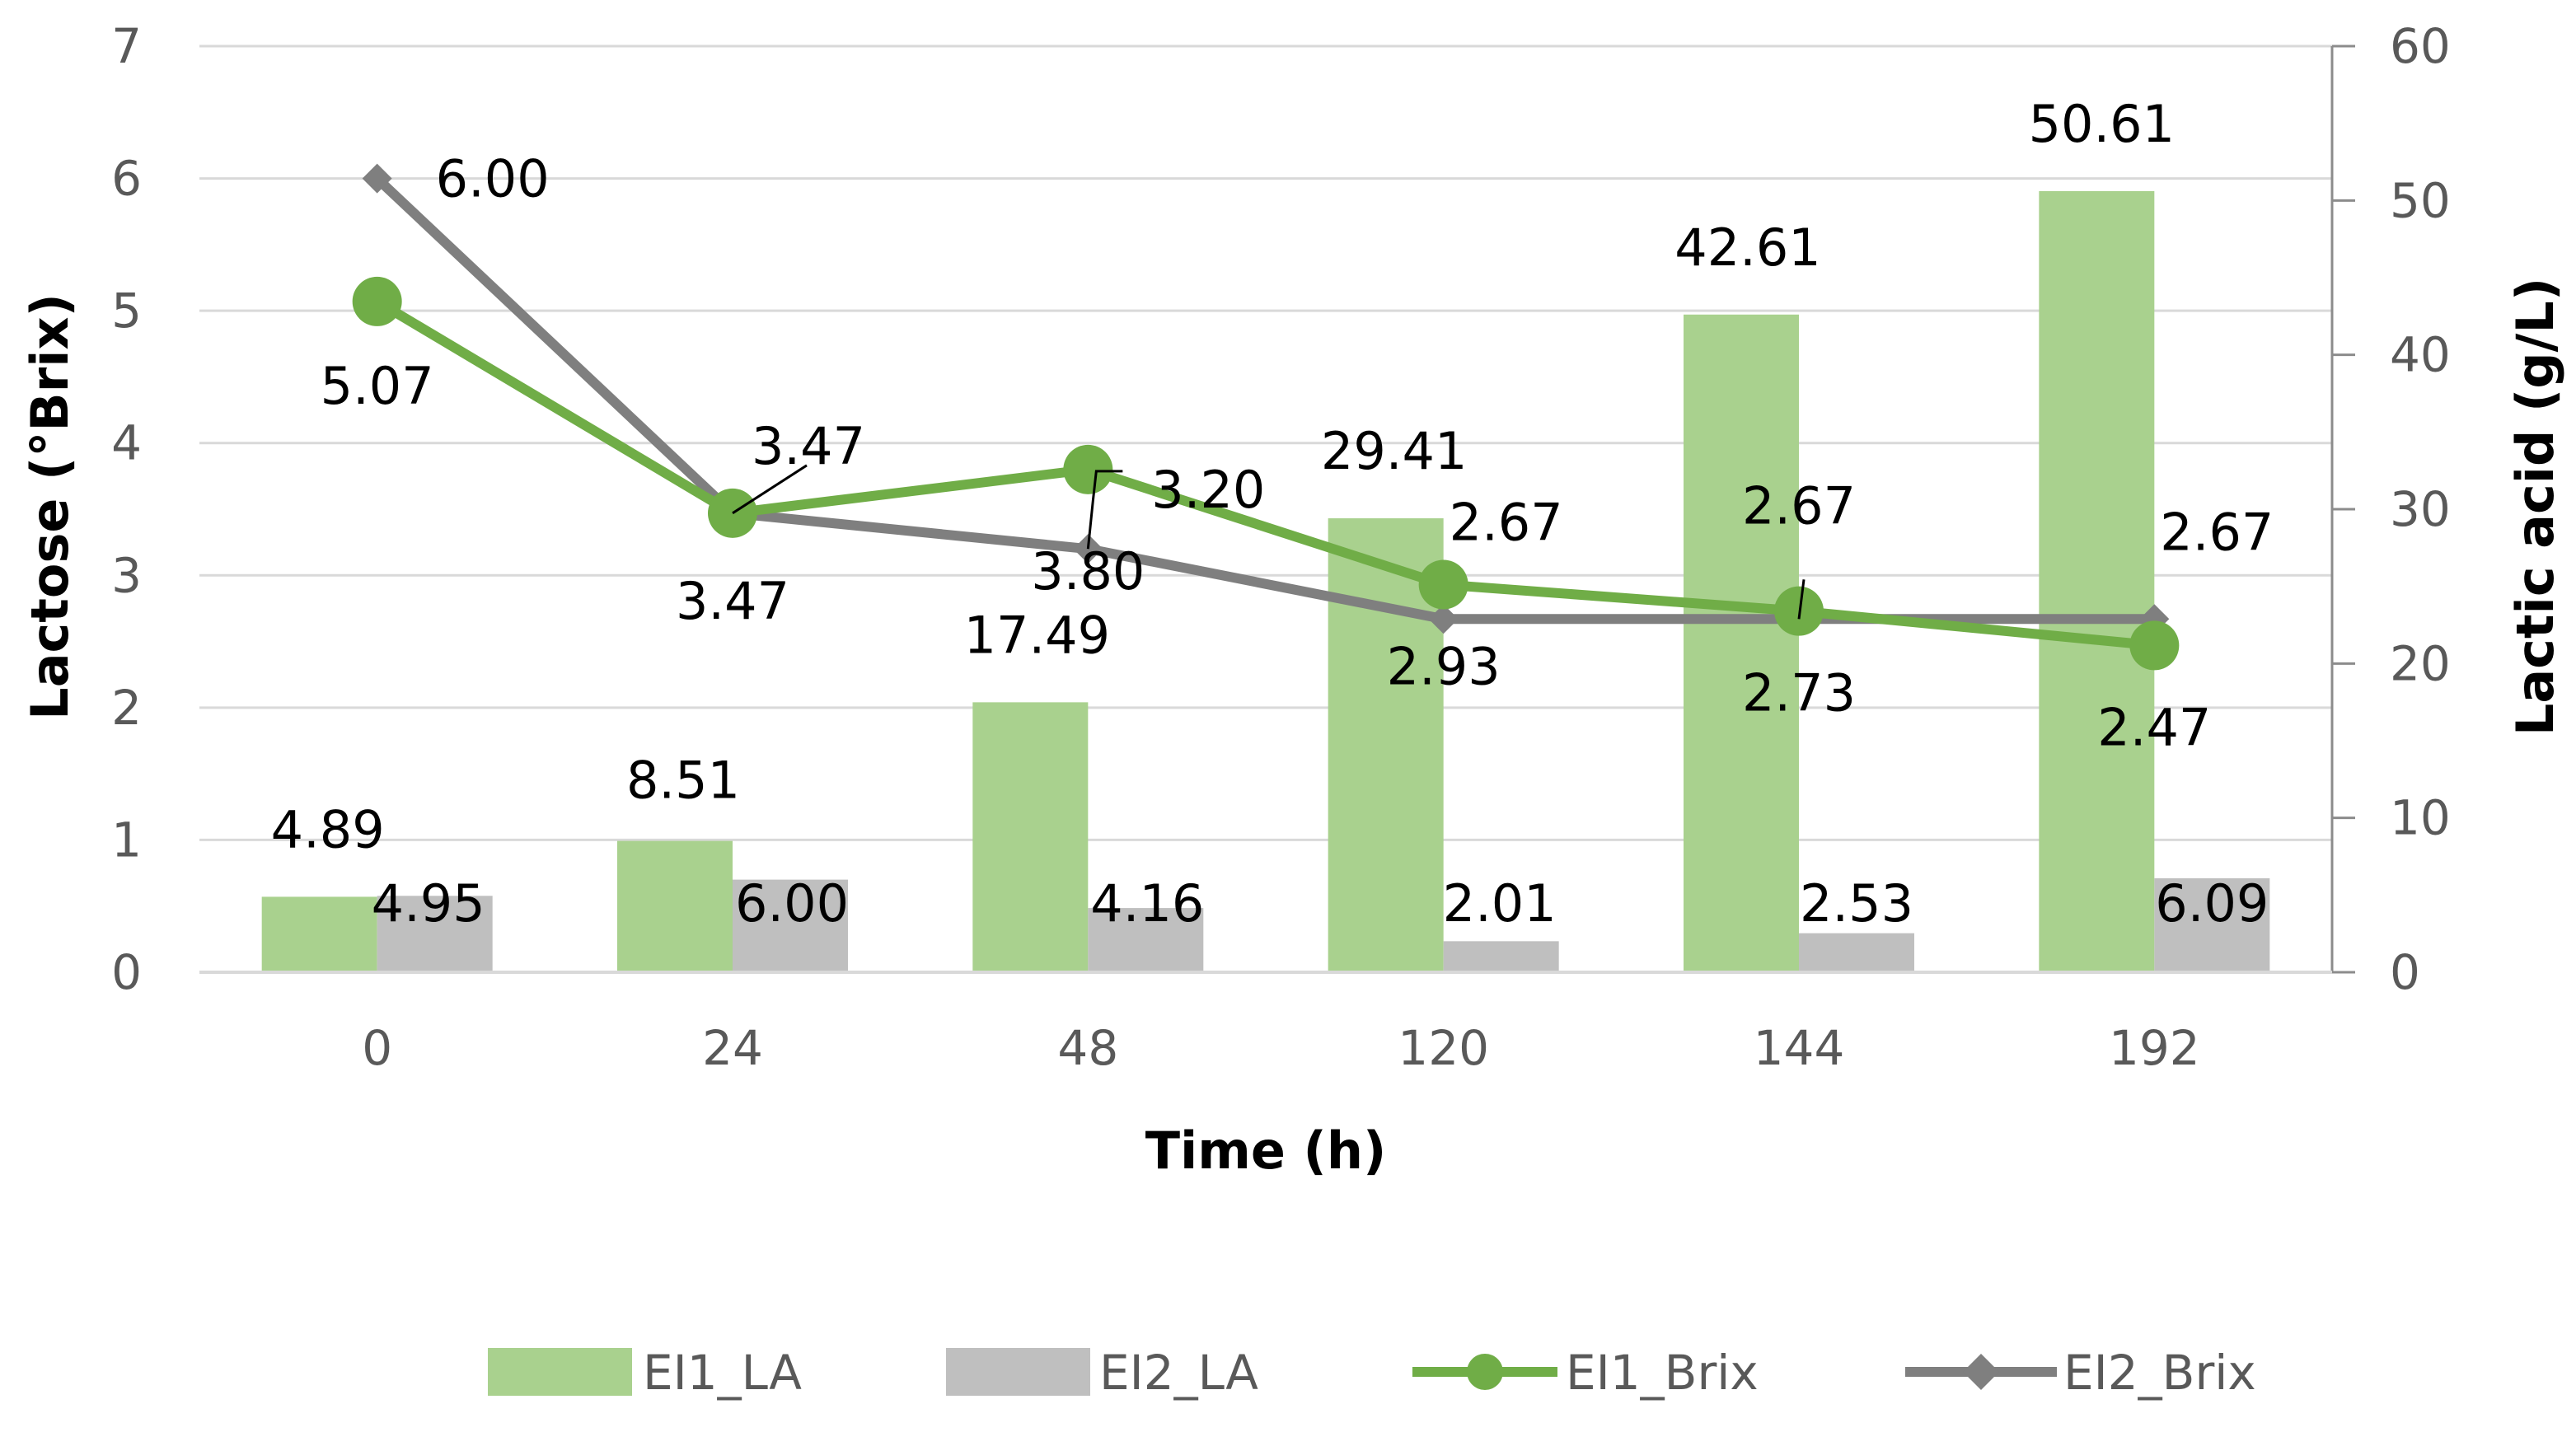  I want to click on legend: EI1_LA EI2_LA EI1_Brix EI2_Brix, so click(1372, 1373).